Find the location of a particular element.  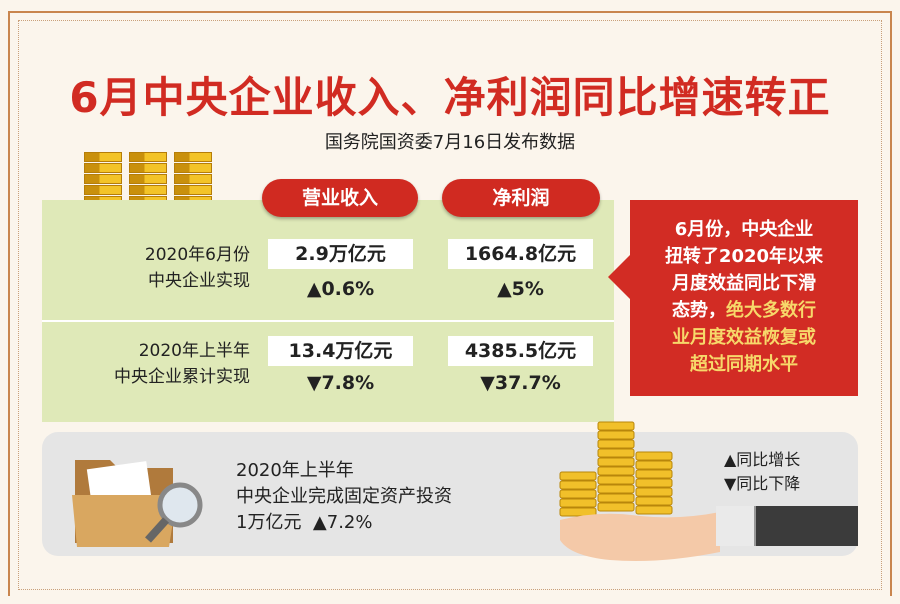

investment-change: ▲7.2% is located at coordinates (342, 522).